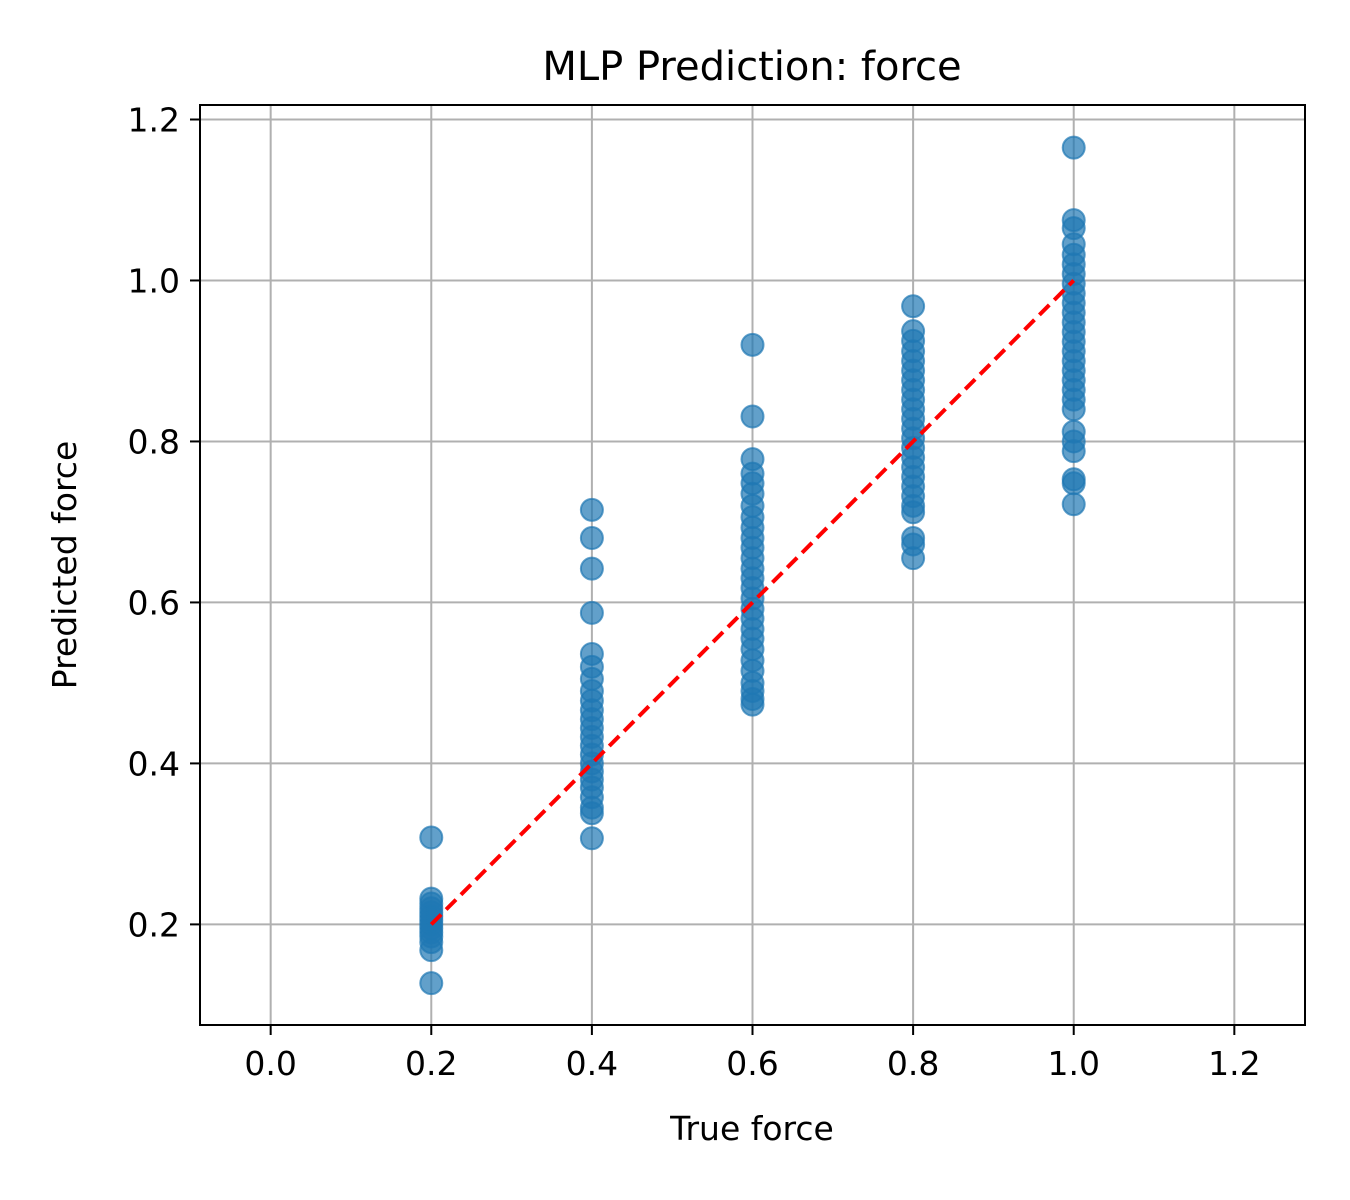 This screenshot has width=1350, height=1200. I want to click on x-tick-label: 1.2, so click(1234, 1063).